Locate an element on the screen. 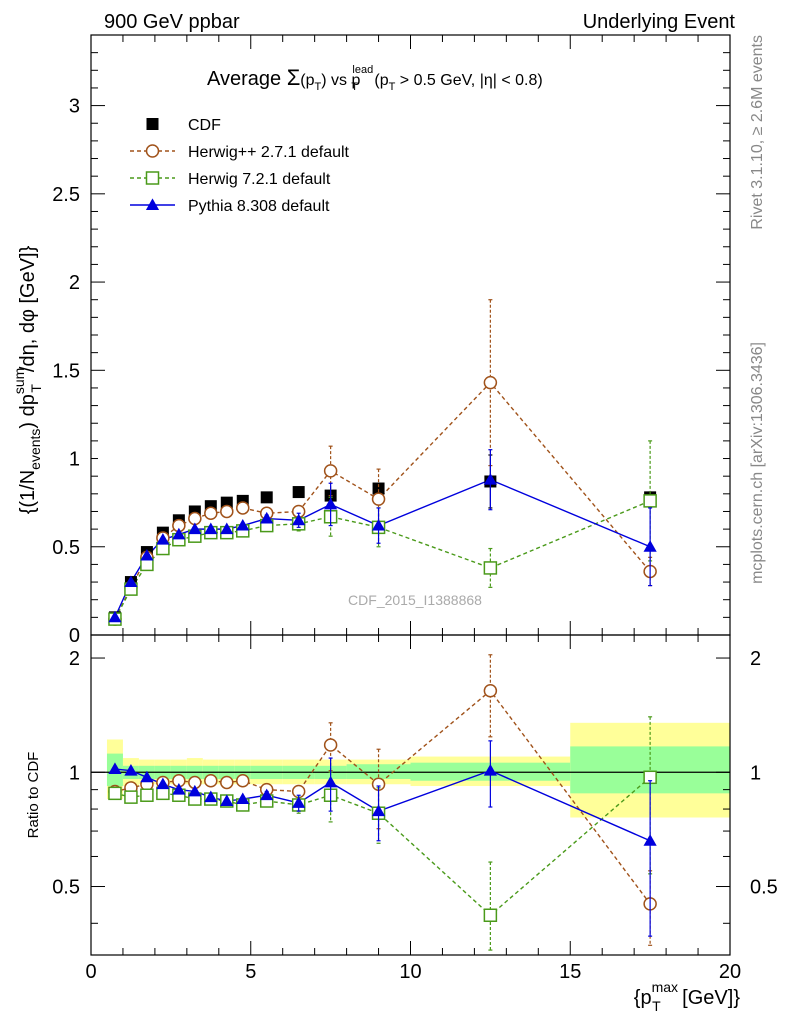  y-tick-label: 3 is located at coordinates (74, 107).